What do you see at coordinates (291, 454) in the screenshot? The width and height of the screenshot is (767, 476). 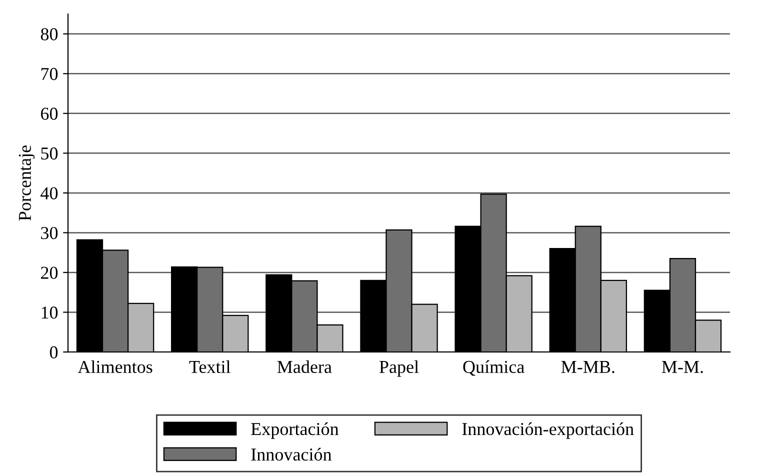 I see `legend-label: Innovación` at bounding box center [291, 454].